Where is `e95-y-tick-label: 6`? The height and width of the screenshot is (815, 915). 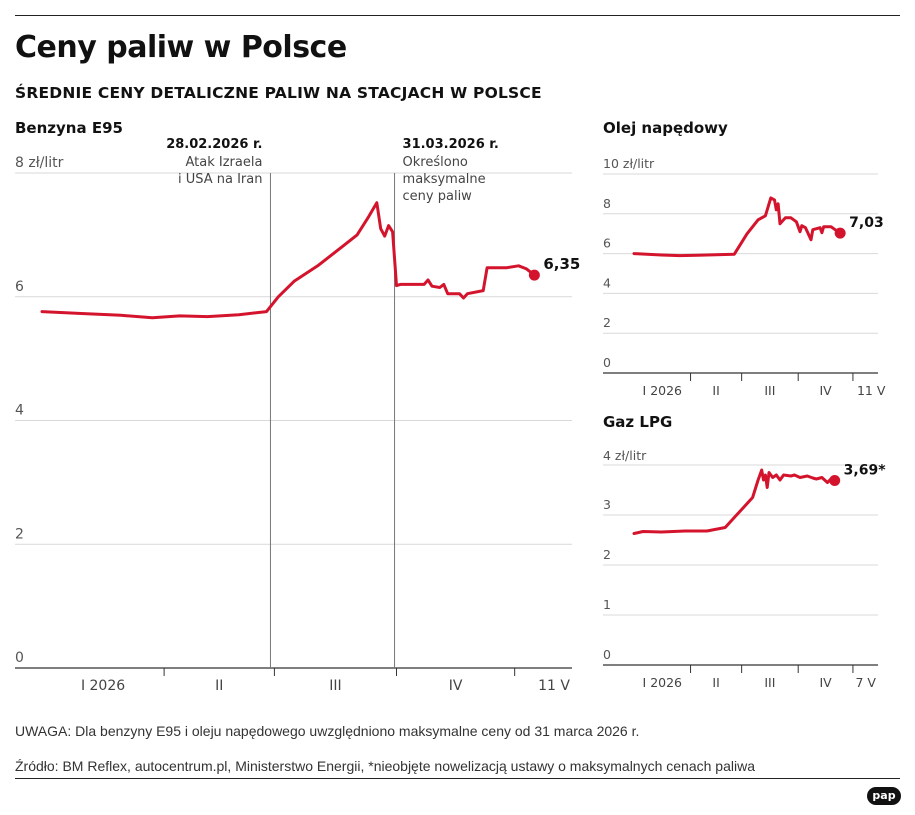
e95-y-tick-label: 6 is located at coordinates (19, 287).